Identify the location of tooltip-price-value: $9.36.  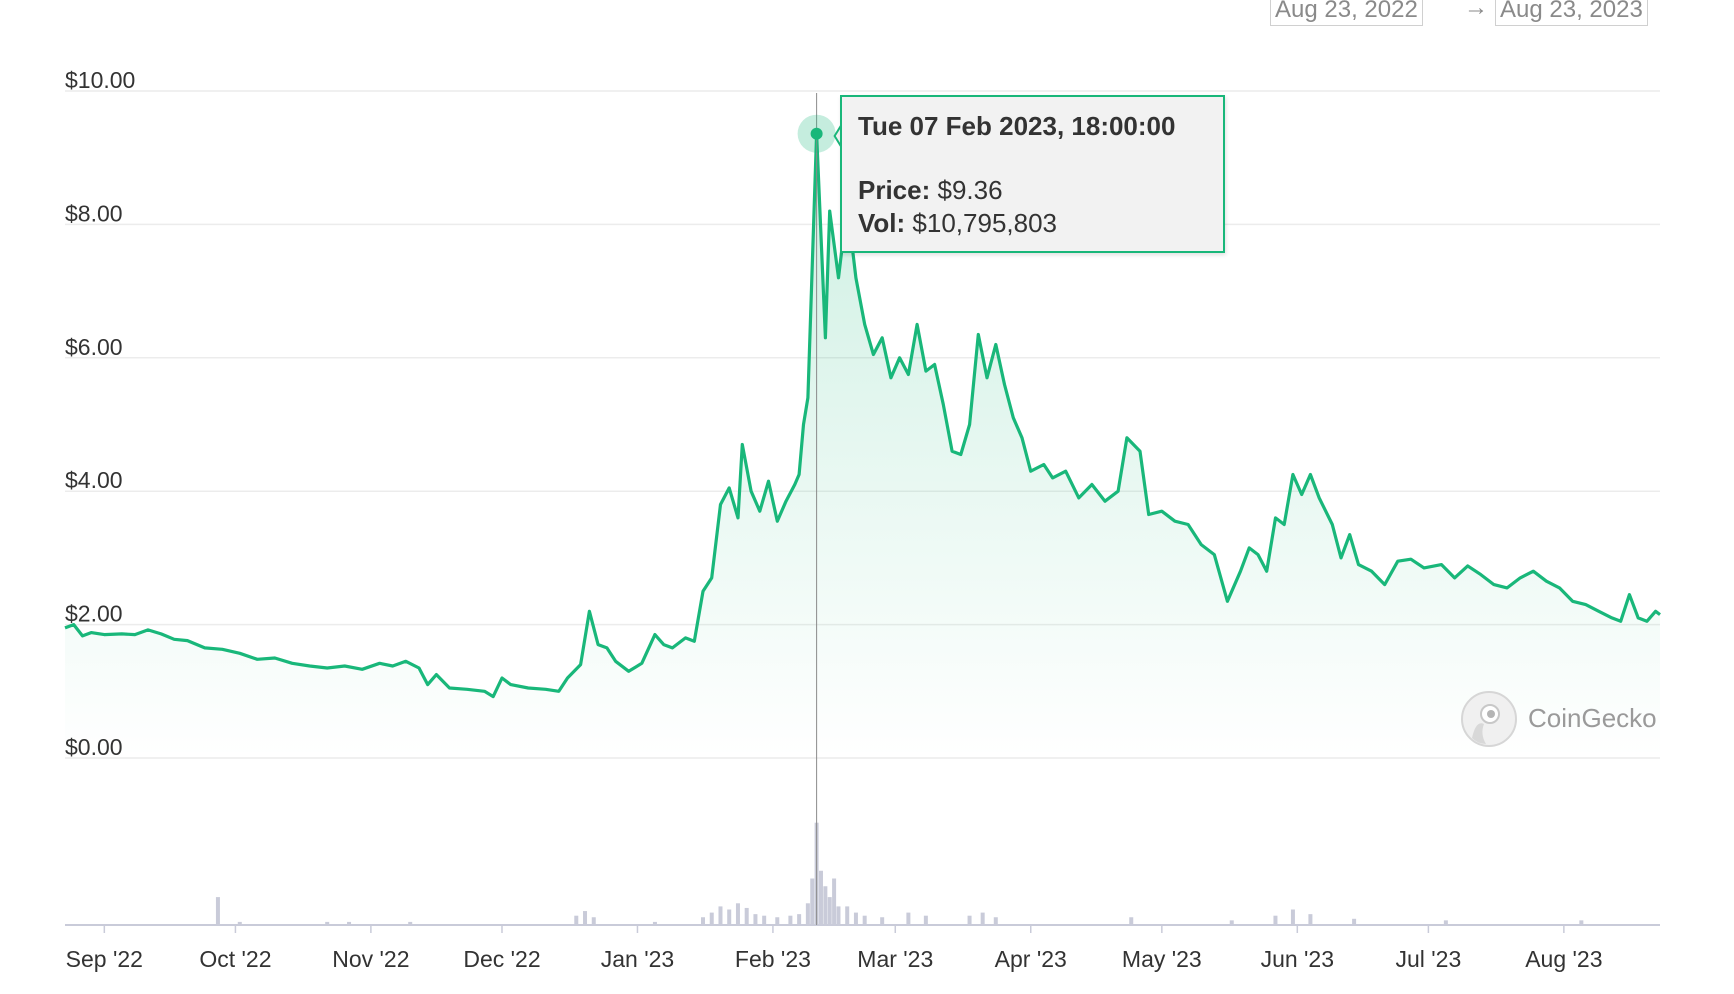
(970, 190).